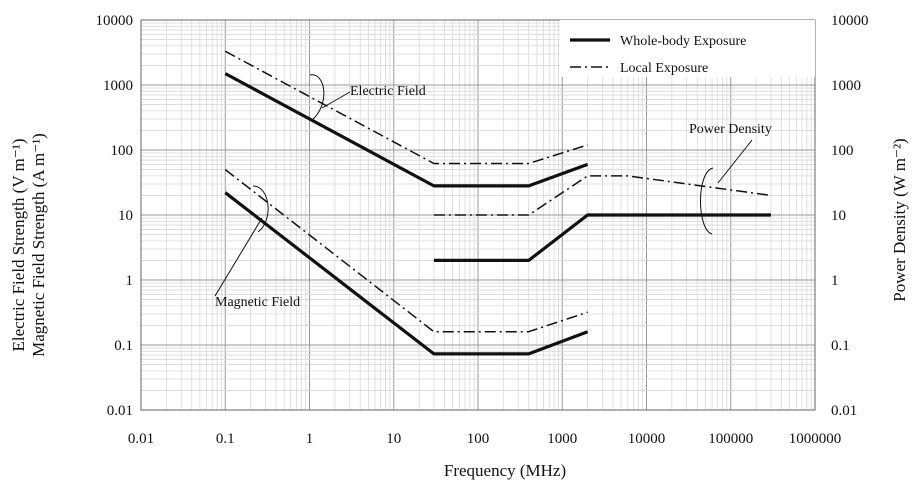  What do you see at coordinates (393, 439) in the screenshot?
I see `x-tick-label: 10` at bounding box center [393, 439].